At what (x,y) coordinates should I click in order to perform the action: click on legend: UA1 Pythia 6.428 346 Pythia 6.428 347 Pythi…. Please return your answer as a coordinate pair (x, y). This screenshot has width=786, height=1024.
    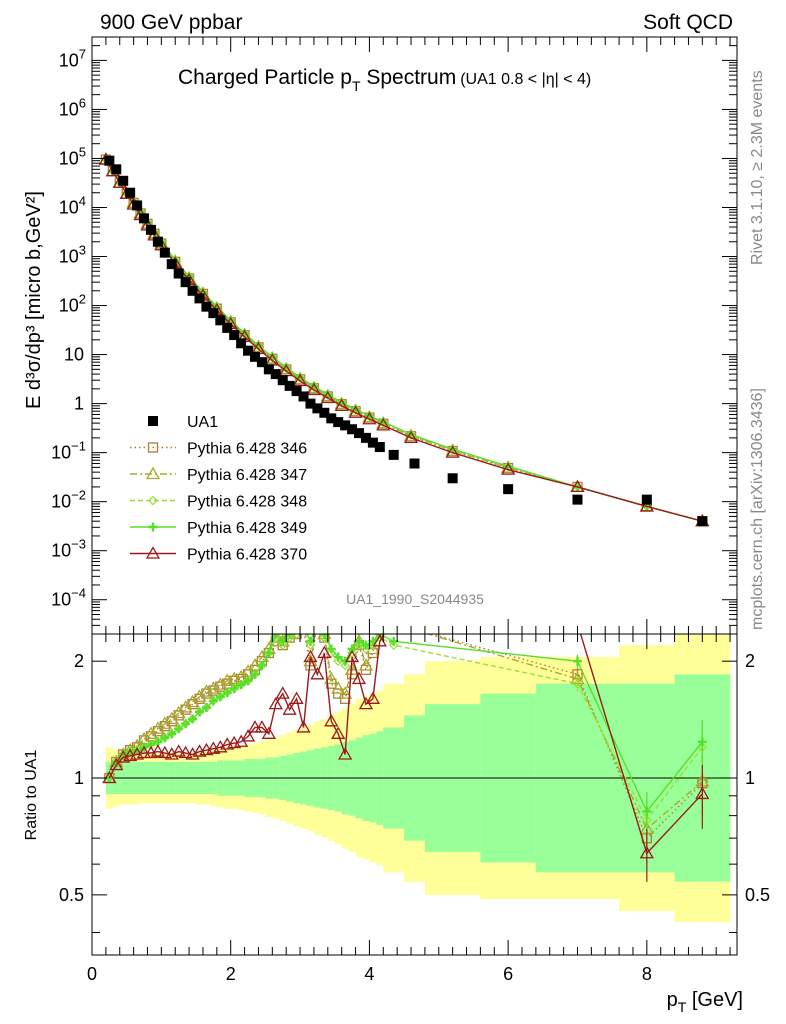
    Looking at the image, I should click on (218, 489).